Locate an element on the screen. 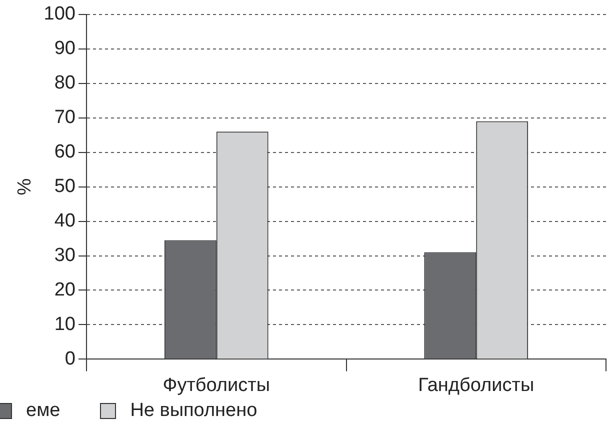 The height and width of the screenshot is (441, 608). y-tick-label: 80 is located at coordinates (65, 83).